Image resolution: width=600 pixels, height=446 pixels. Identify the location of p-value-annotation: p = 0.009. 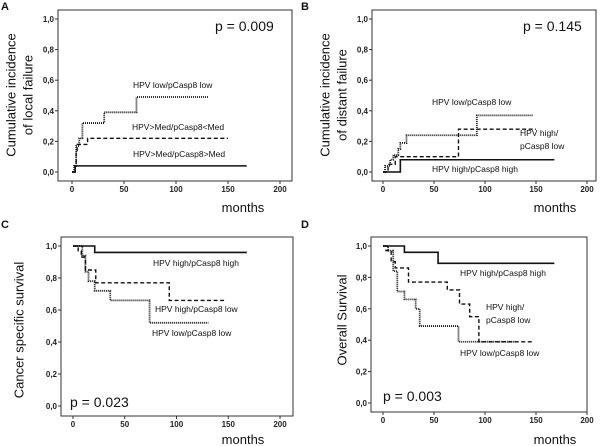
(244, 26).